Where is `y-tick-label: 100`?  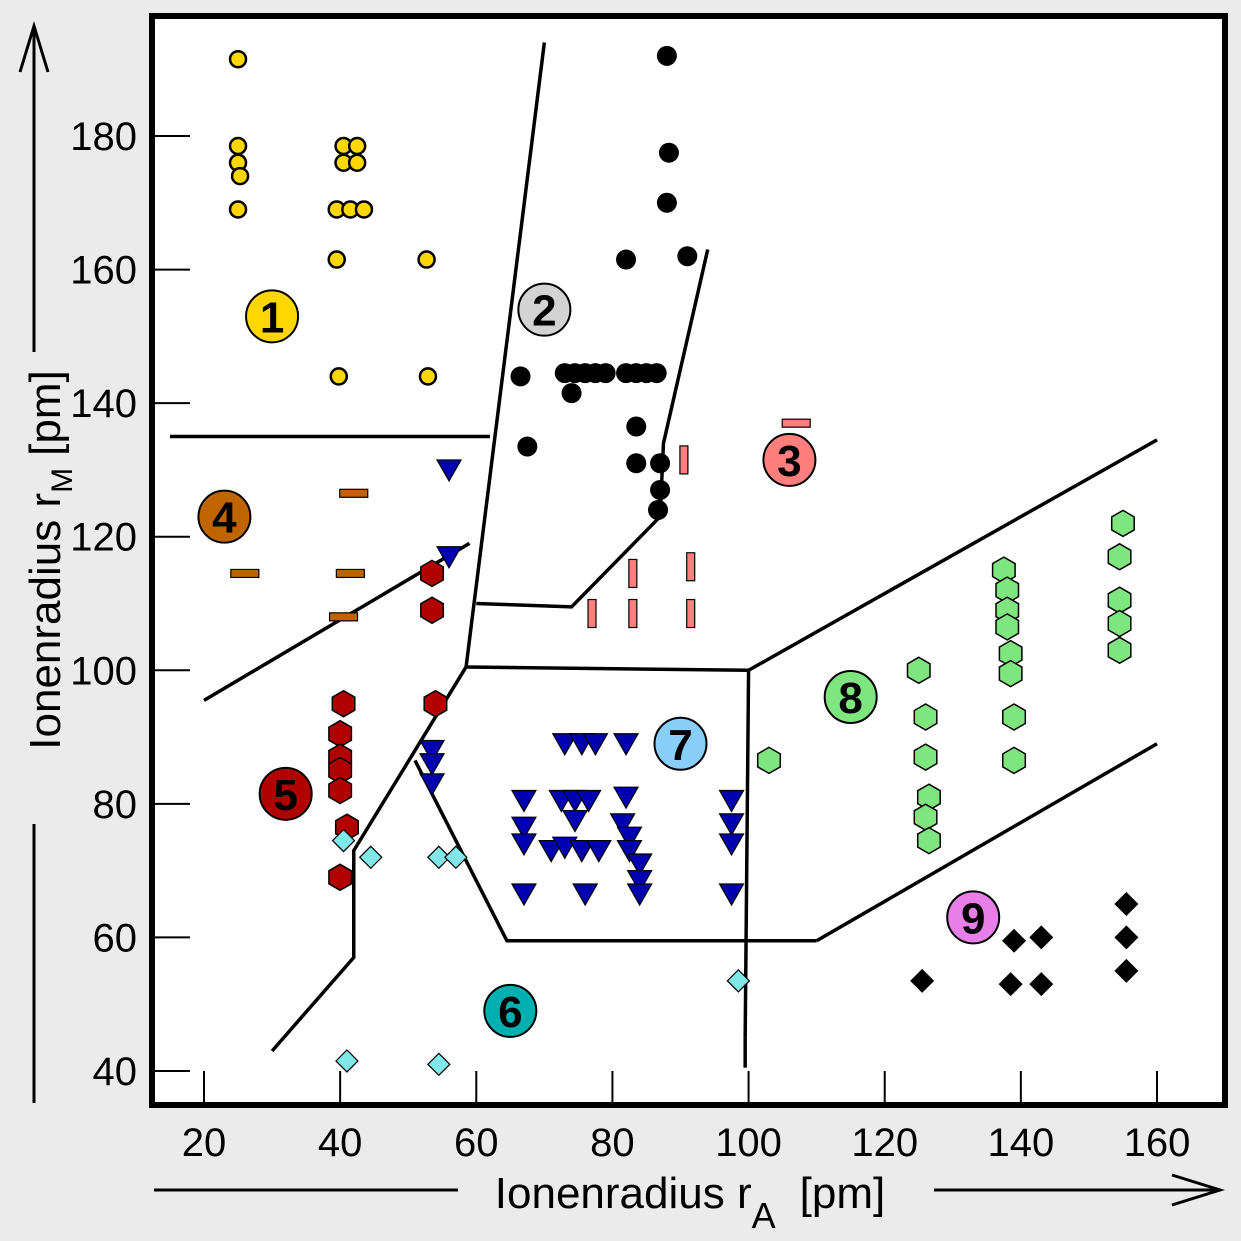 y-tick-label: 100 is located at coordinates (103, 671).